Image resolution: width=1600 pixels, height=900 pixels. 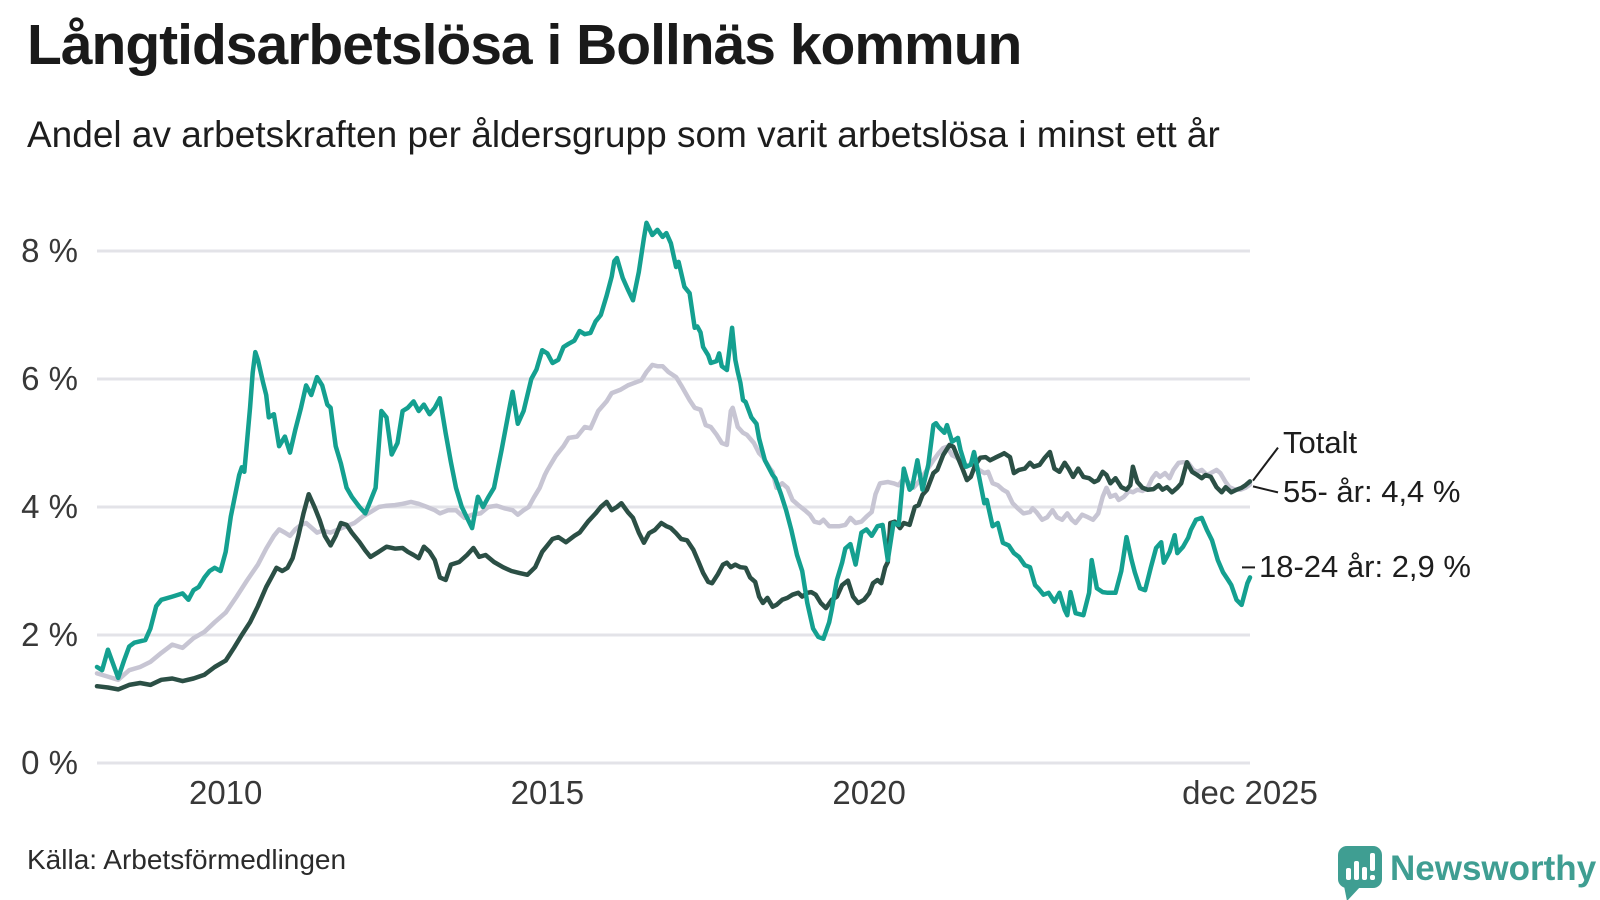 What do you see at coordinates (49, 762) in the screenshot?
I see `y-axis-tick-label: 0 %` at bounding box center [49, 762].